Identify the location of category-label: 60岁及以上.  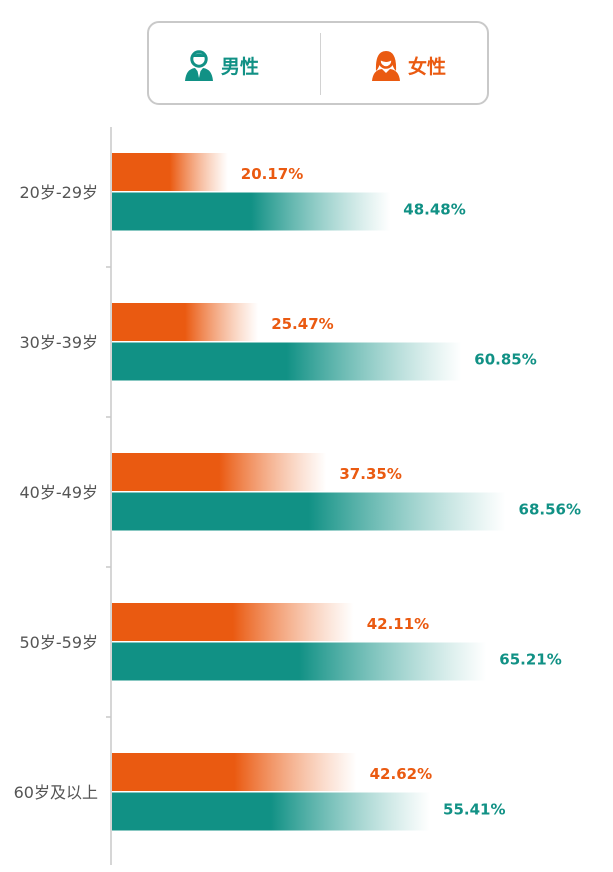
(56, 792).